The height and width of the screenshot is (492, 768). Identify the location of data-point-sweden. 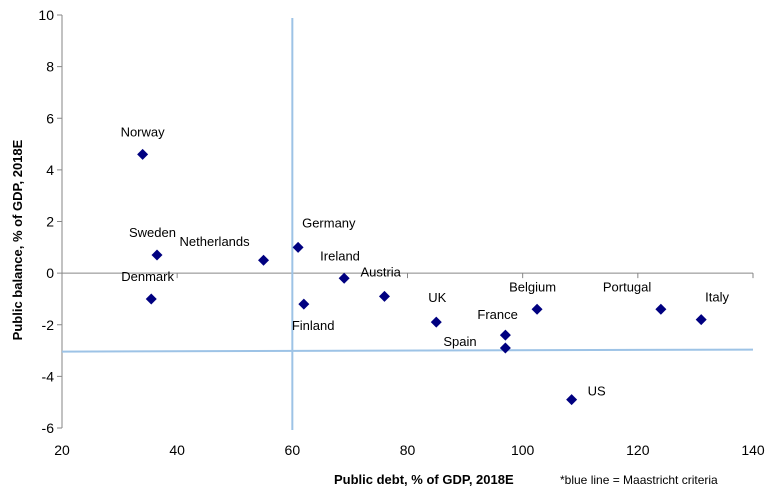
(157, 255).